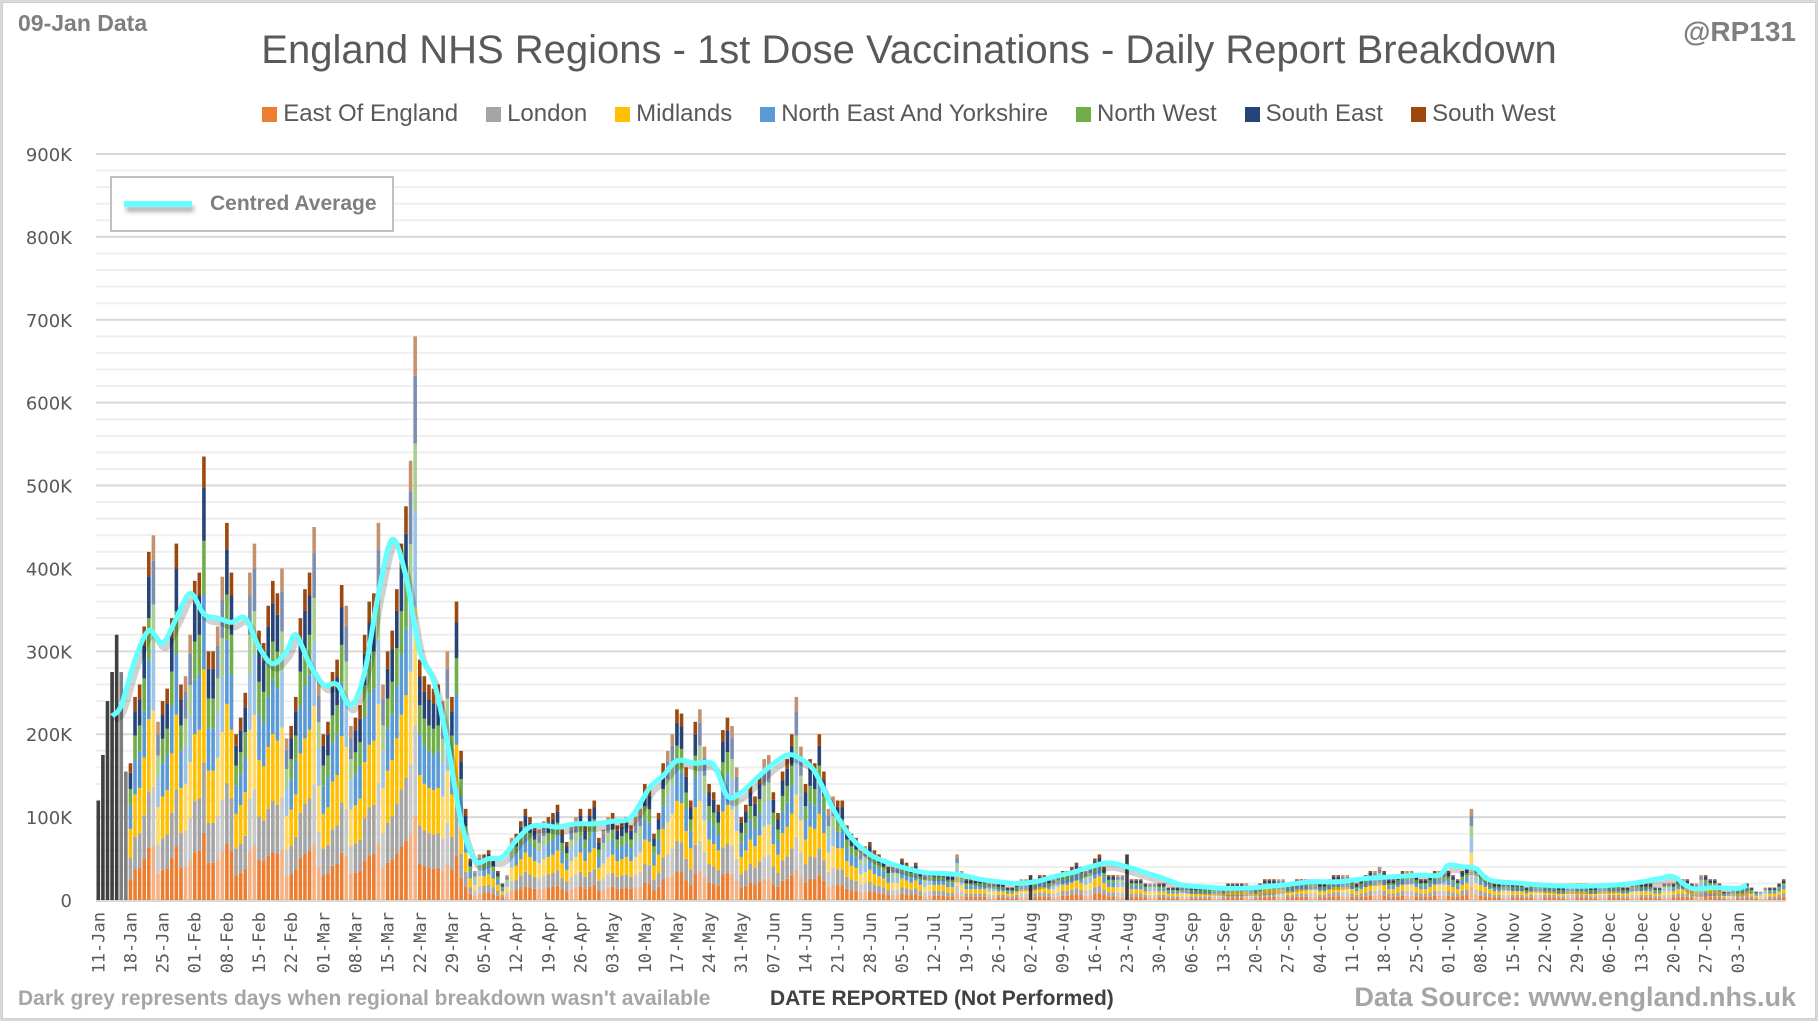 The image size is (1818, 1021). Describe the element at coordinates (904, 114) in the screenshot. I see `legend-item-north-east-and-yorkshire: North East And Yorkshire` at that location.